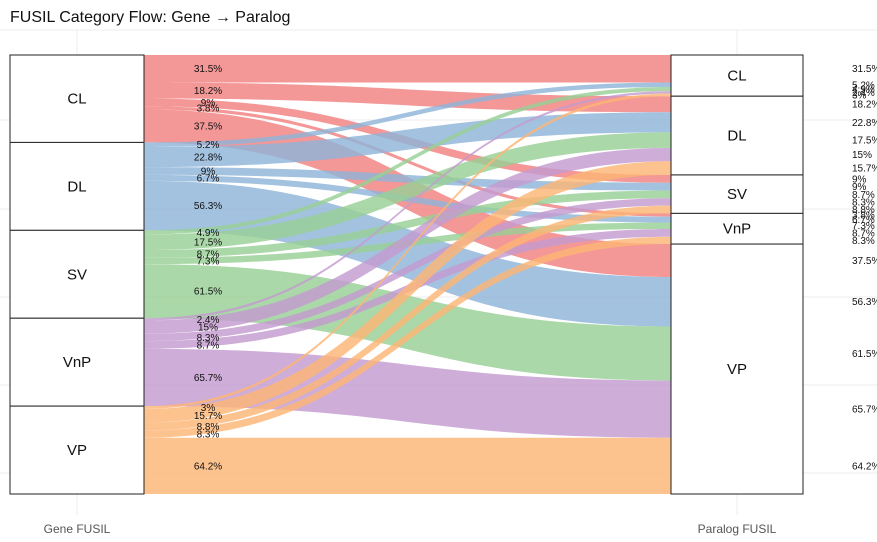  I want to click on node-label-left-VP: VP, so click(77, 450).